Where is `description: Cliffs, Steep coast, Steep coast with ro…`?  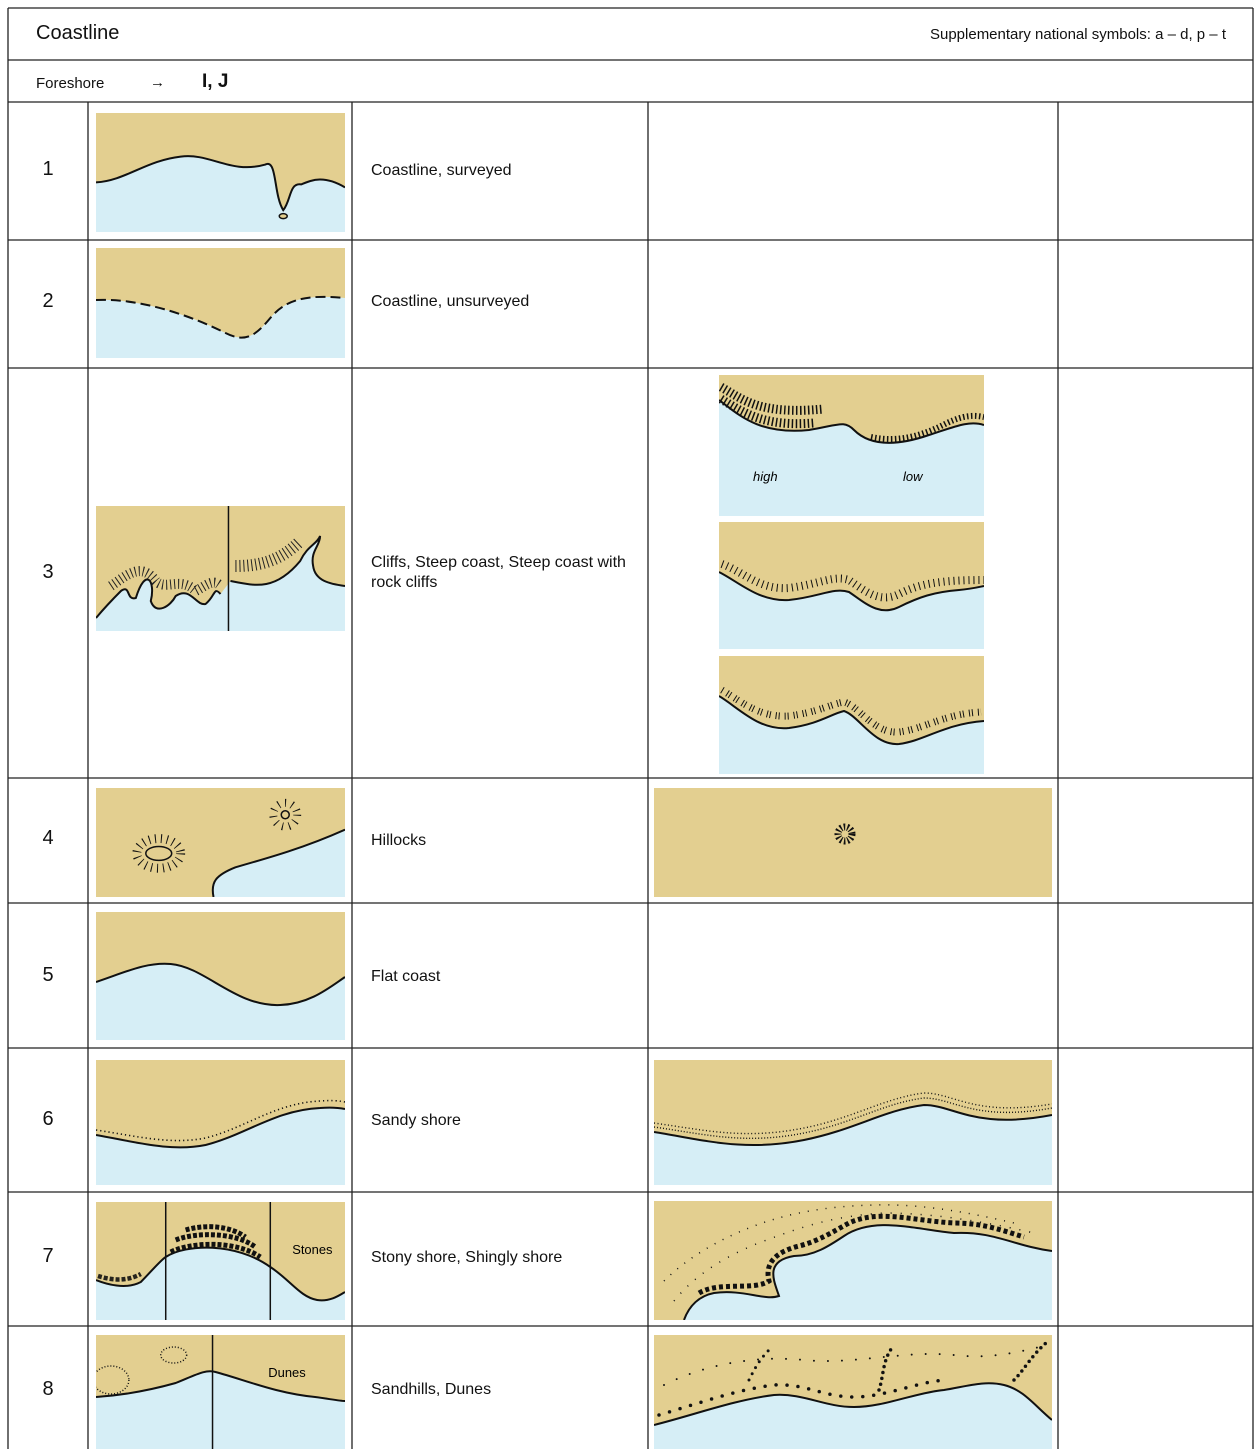 description: Cliffs, Steep coast, Steep coast with ro… is located at coordinates (498, 572).